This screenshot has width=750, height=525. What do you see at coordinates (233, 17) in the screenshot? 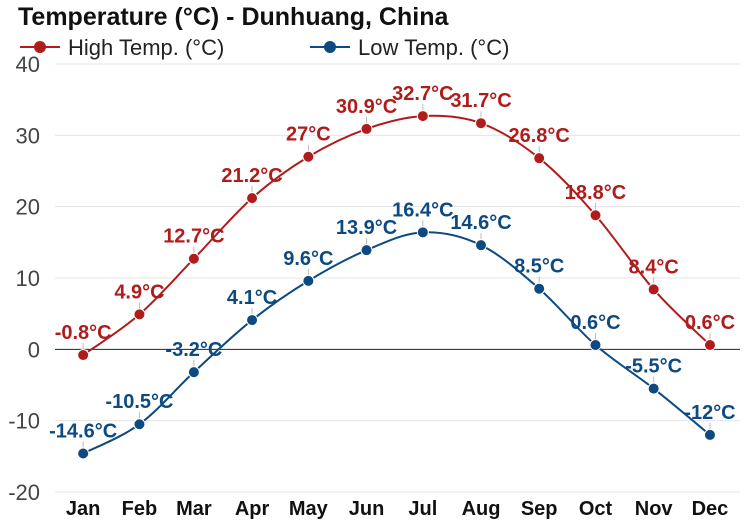
I see `chart-title: Temperature (°C) - Dunhuang, China` at bounding box center [233, 17].